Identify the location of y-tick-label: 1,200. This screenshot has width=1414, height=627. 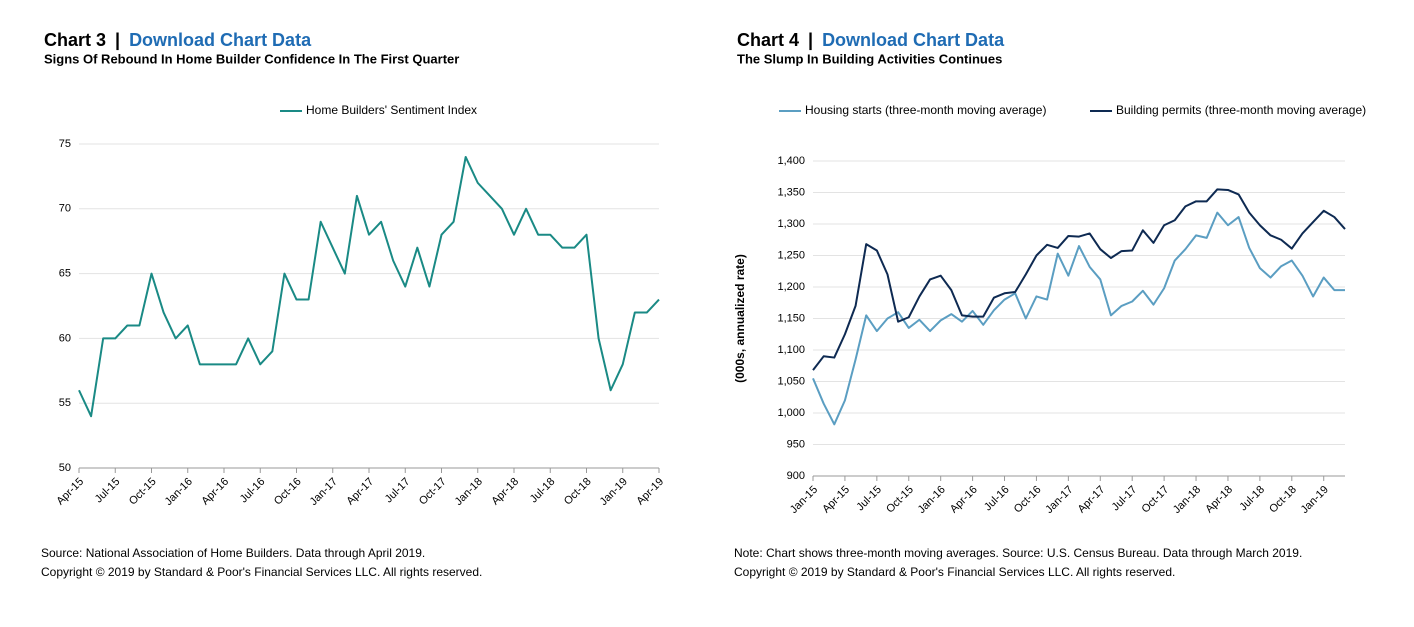
(791, 287).